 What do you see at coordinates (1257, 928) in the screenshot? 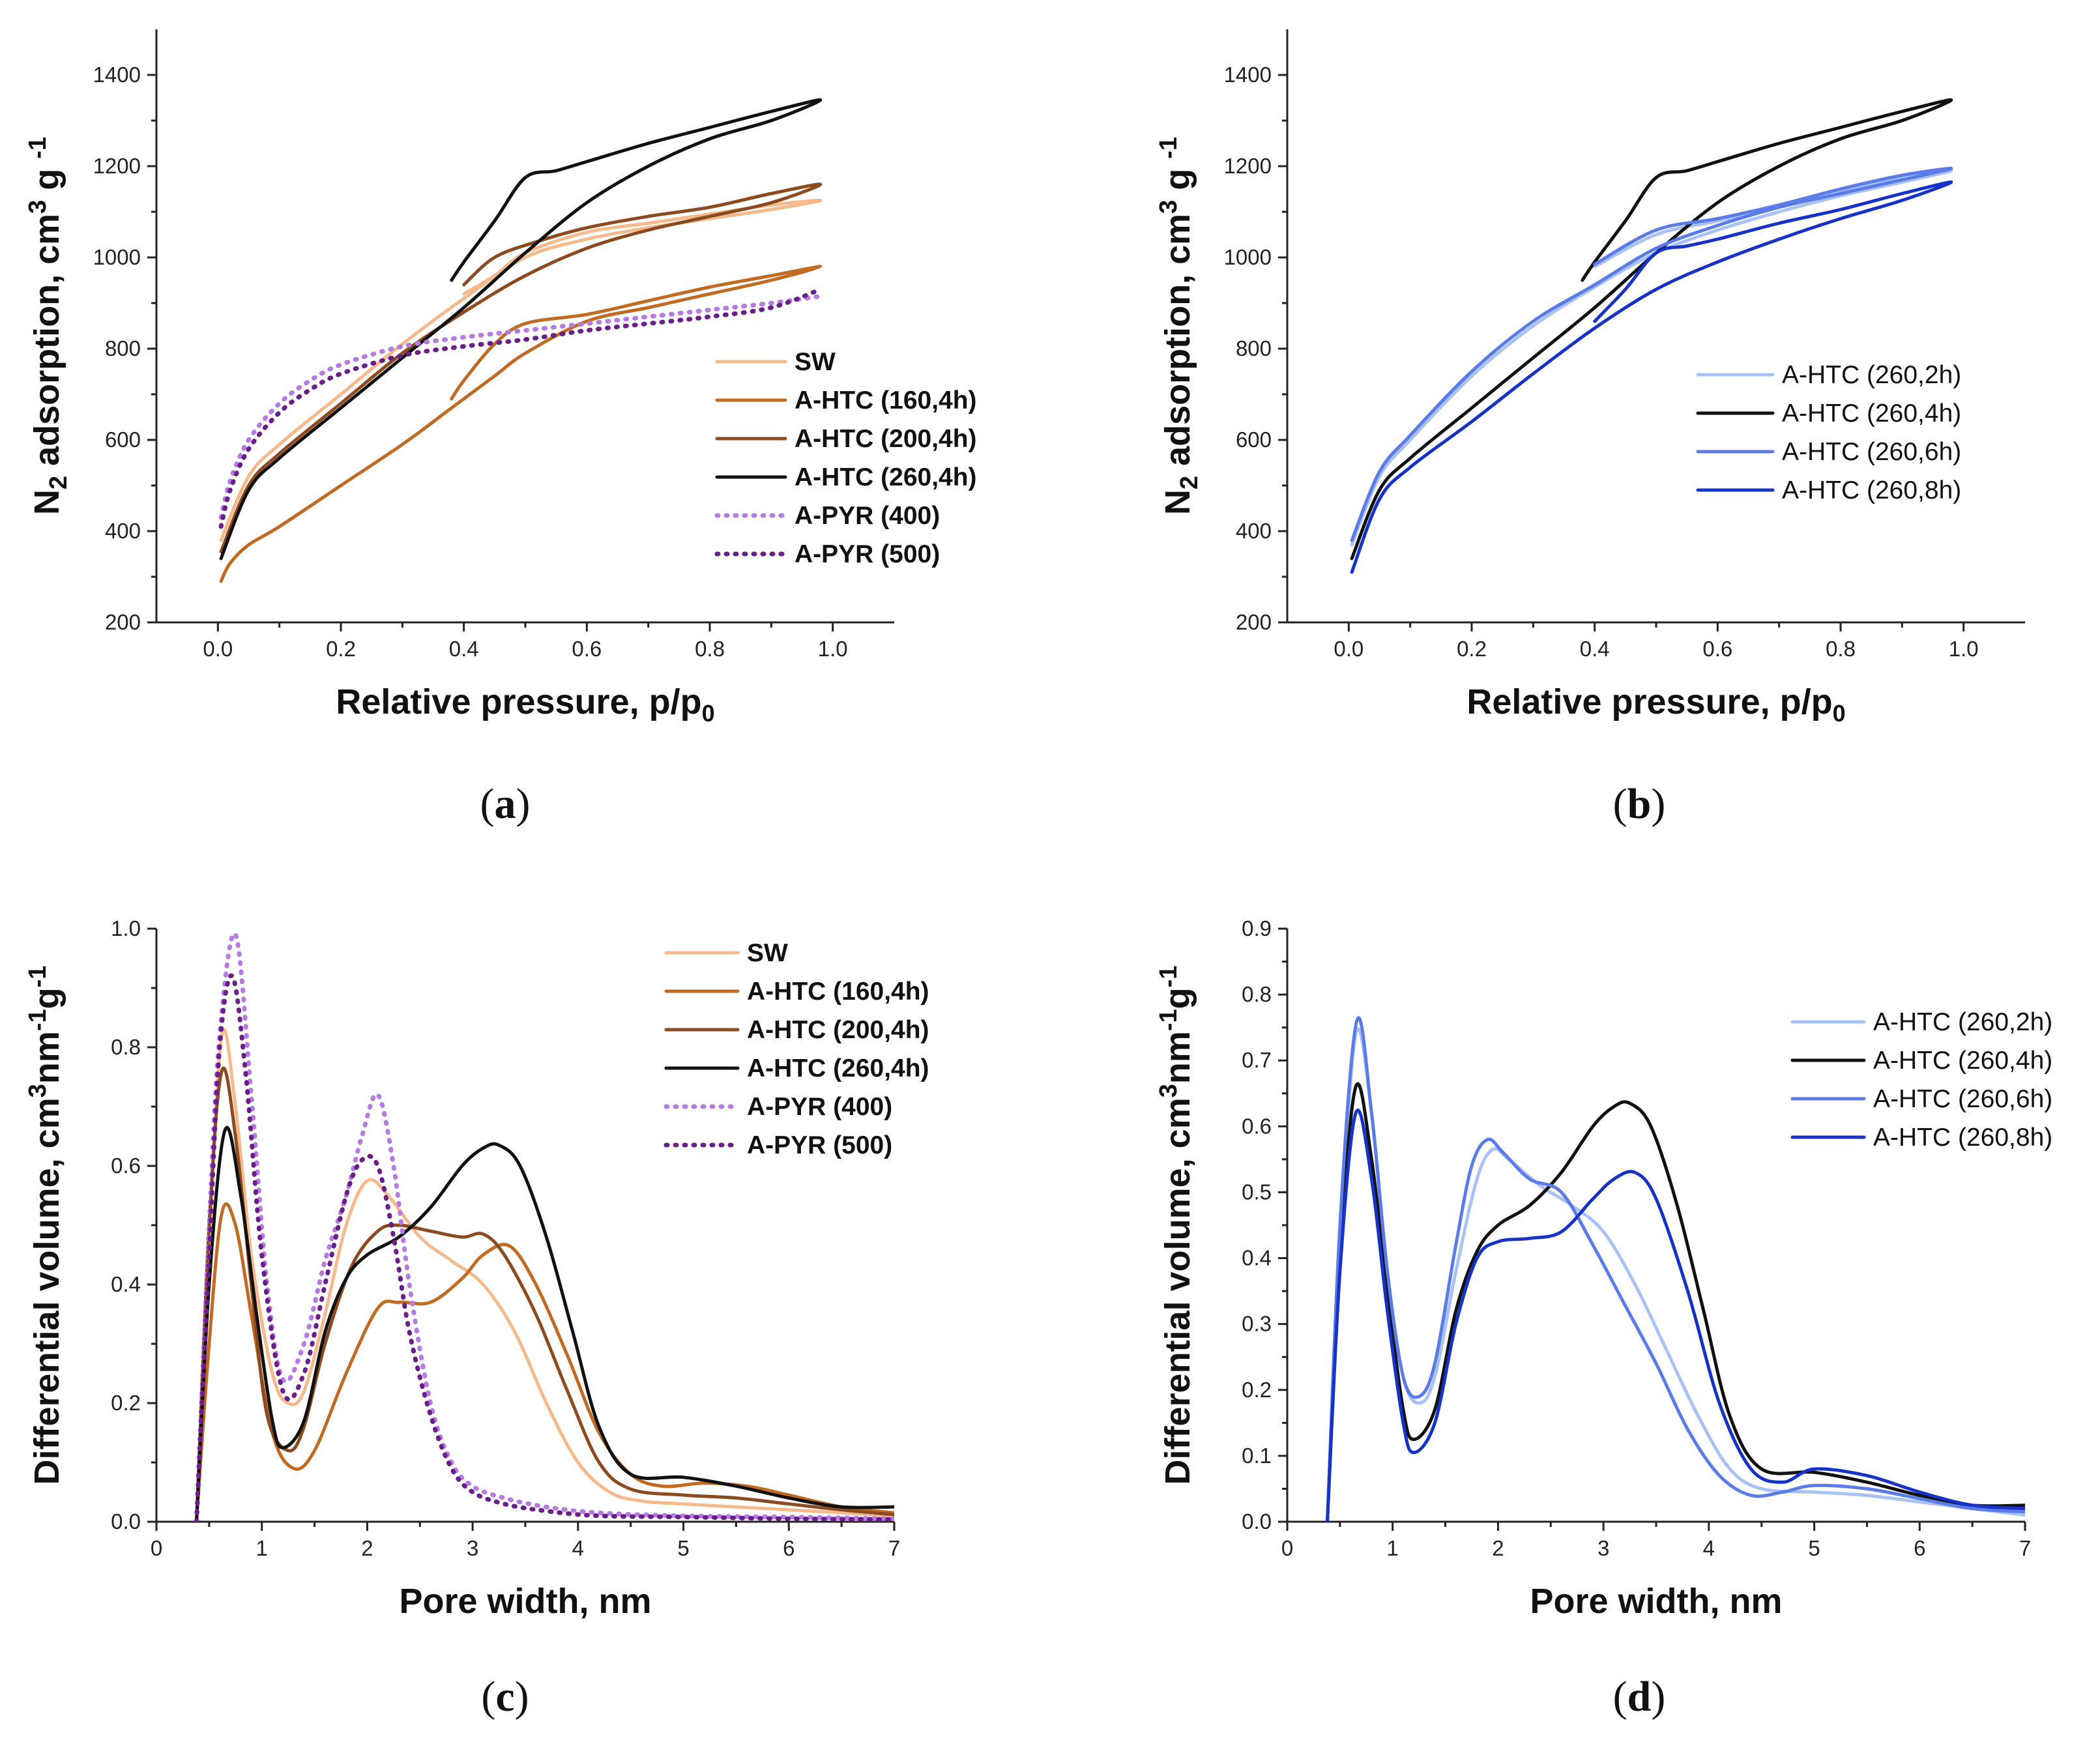
I see `y-tick-label: 0.9` at bounding box center [1257, 928].